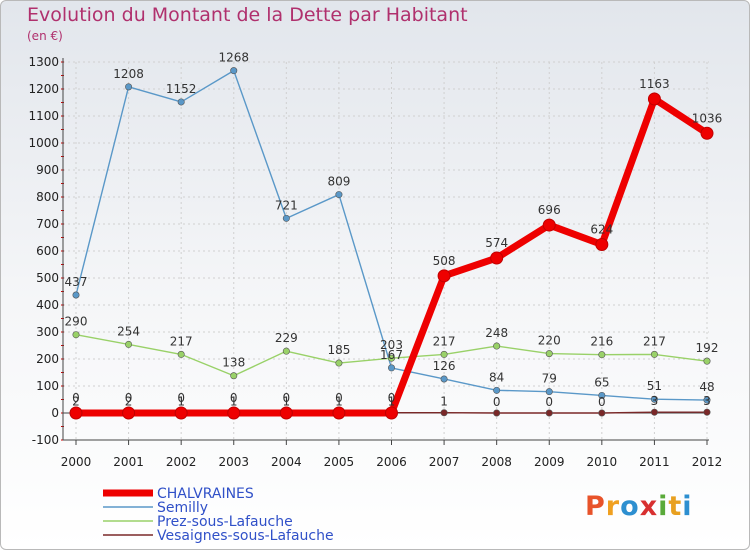  Describe the element at coordinates (55, 413) in the screenshot. I see `y-tick-label: 0` at that location.